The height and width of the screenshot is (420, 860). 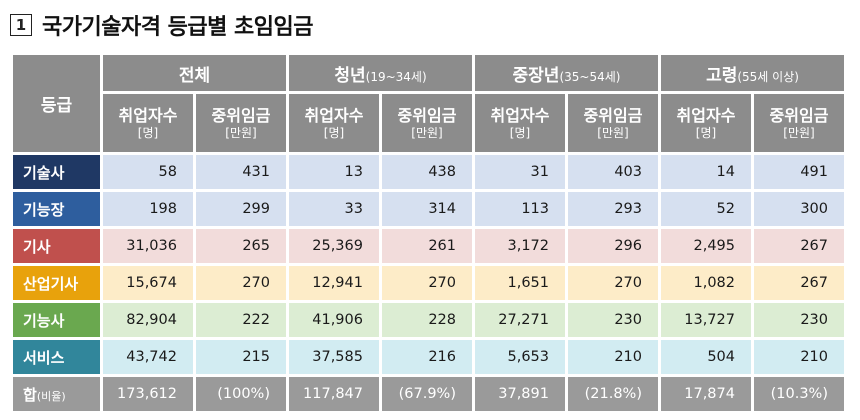 I want to click on cell-employed-youth: 37,585, so click(x=334, y=357).